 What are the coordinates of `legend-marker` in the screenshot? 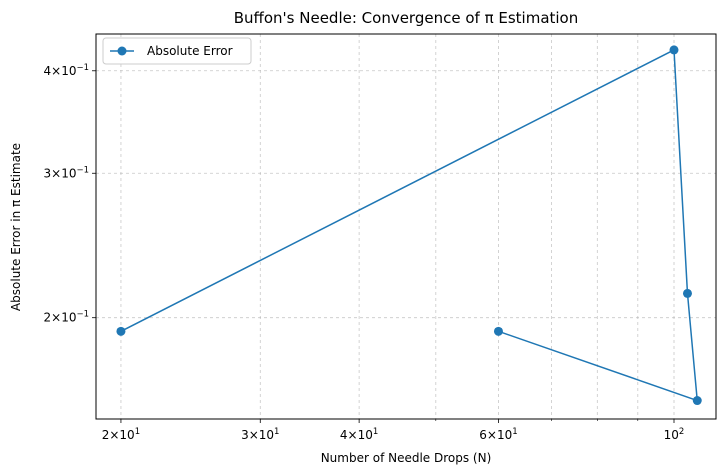 It's located at (122, 51).